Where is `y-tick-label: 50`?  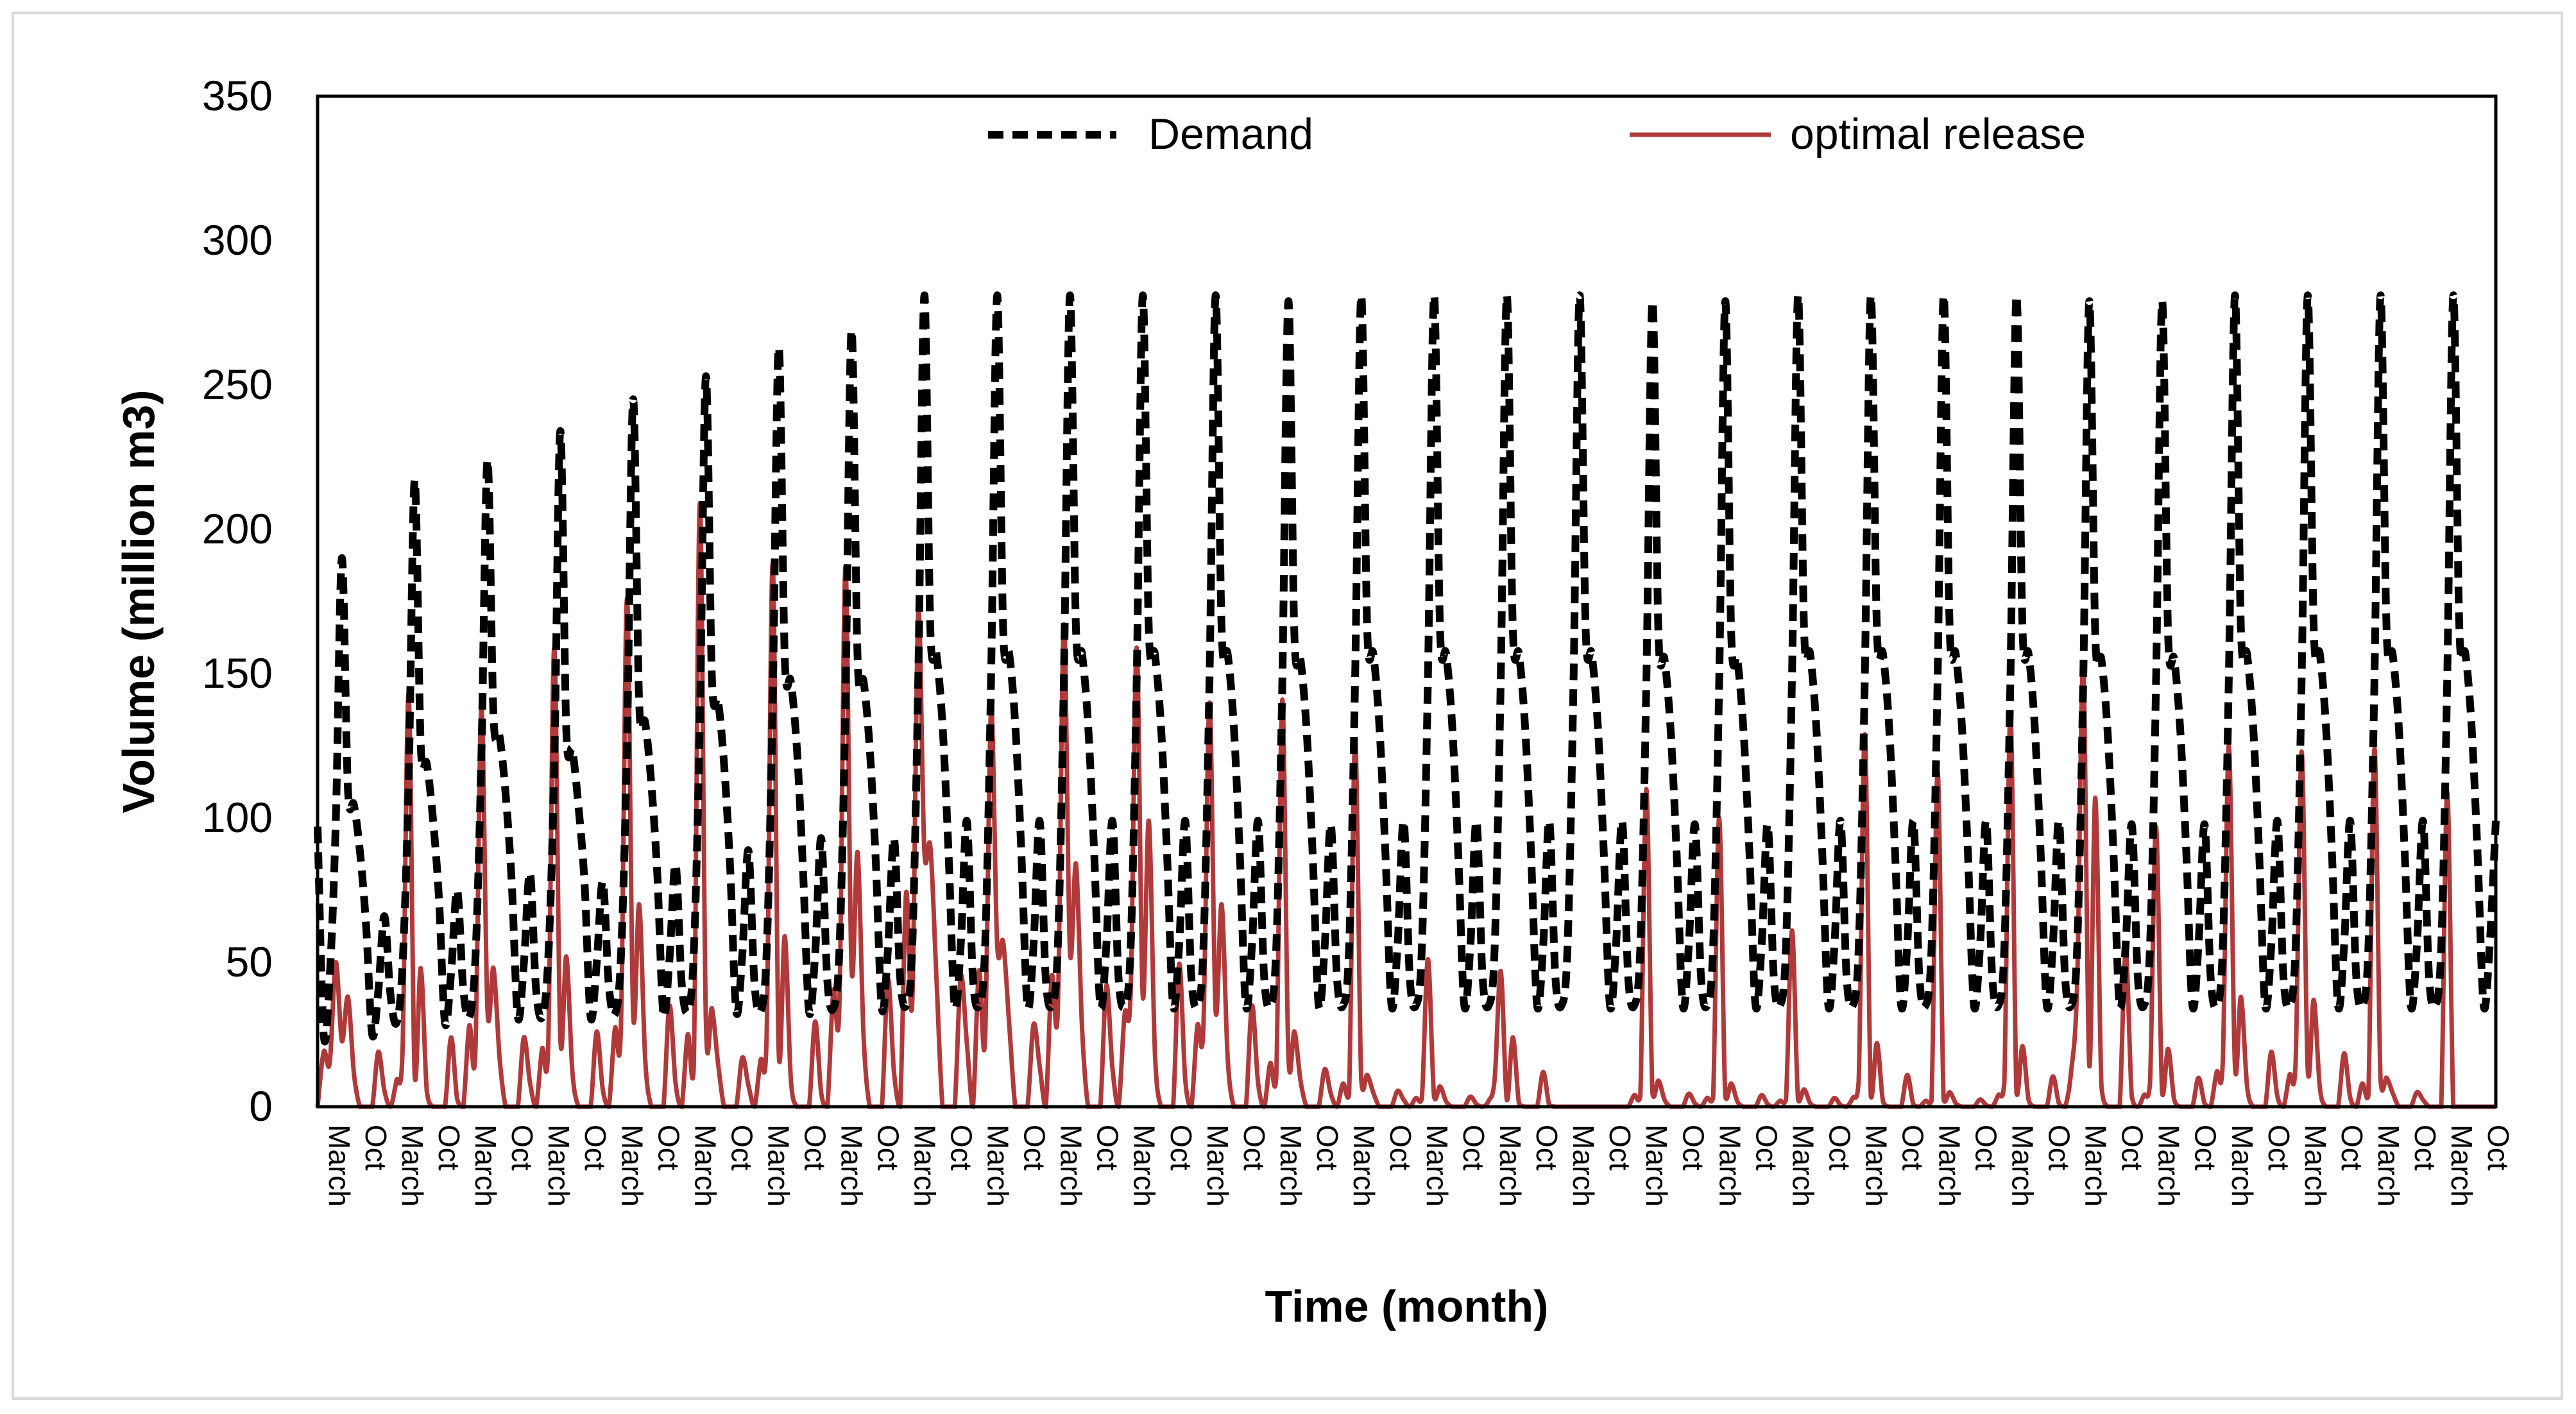 y-tick-label: 50 is located at coordinates (250, 961).